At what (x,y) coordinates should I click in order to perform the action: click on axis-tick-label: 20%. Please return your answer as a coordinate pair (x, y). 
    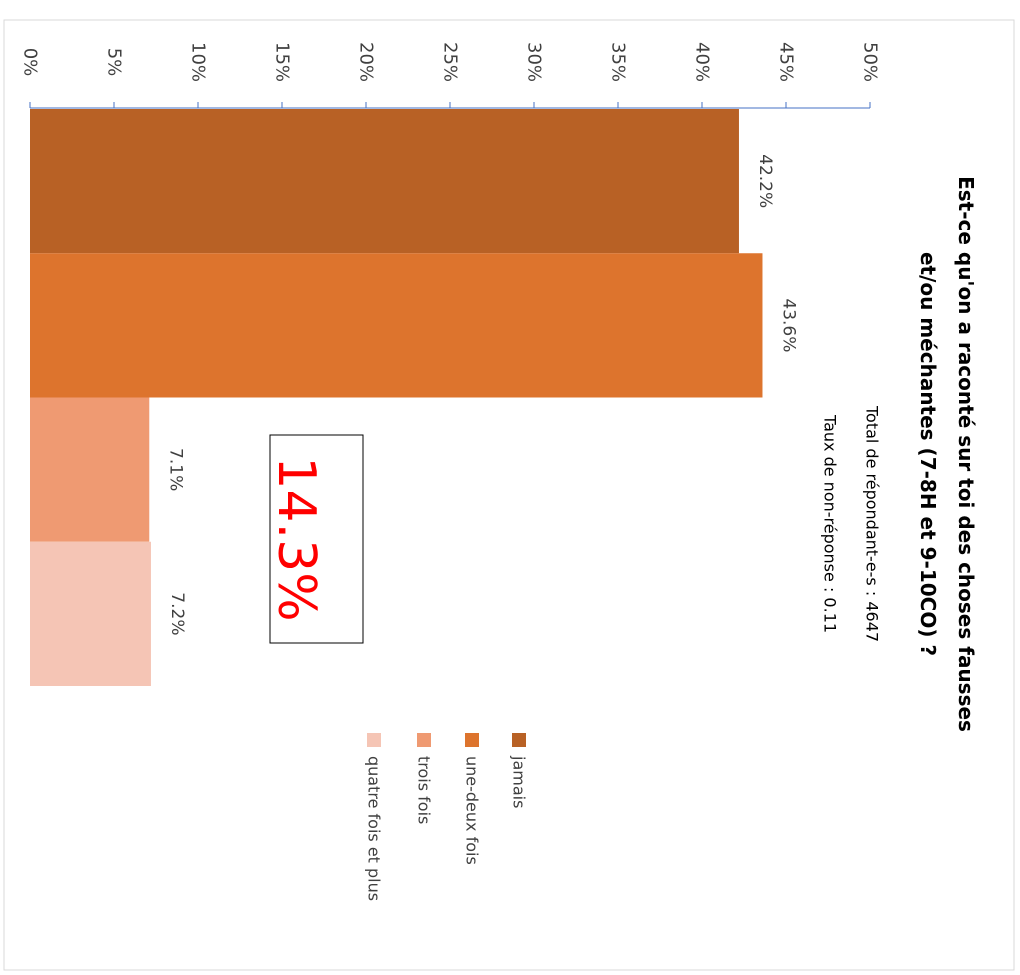
    Looking at the image, I should click on (366, 62).